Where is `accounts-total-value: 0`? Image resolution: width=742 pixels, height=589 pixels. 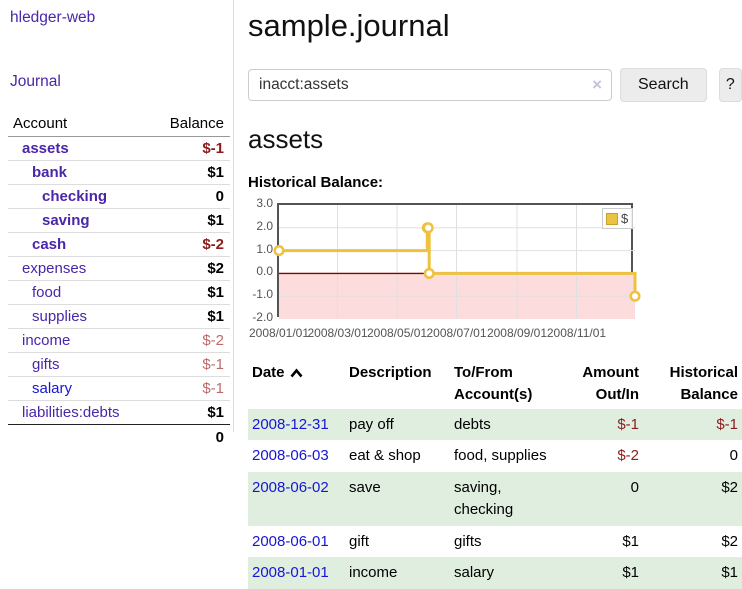
accounts-total-value: 0 is located at coordinates (190, 438).